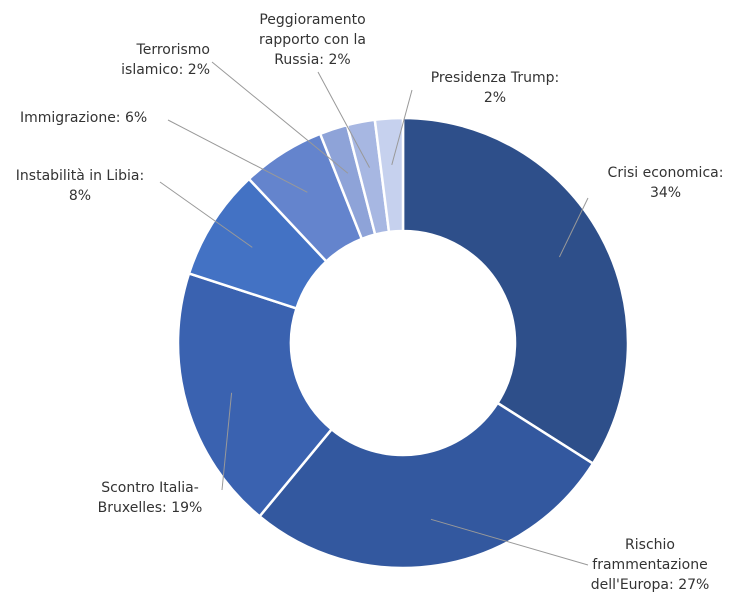  What do you see at coordinates (665, 183) in the screenshot?
I see `data-label: Crisi economica: 34%` at bounding box center [665, 183].